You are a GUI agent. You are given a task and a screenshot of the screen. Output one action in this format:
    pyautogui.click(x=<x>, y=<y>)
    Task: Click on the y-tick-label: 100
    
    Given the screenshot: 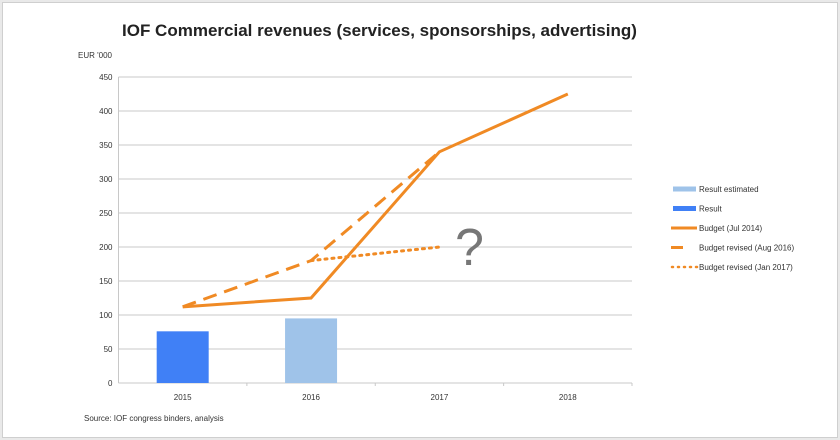 What is the action you would take?
    pyautogui.click(x=106, y=315)
    